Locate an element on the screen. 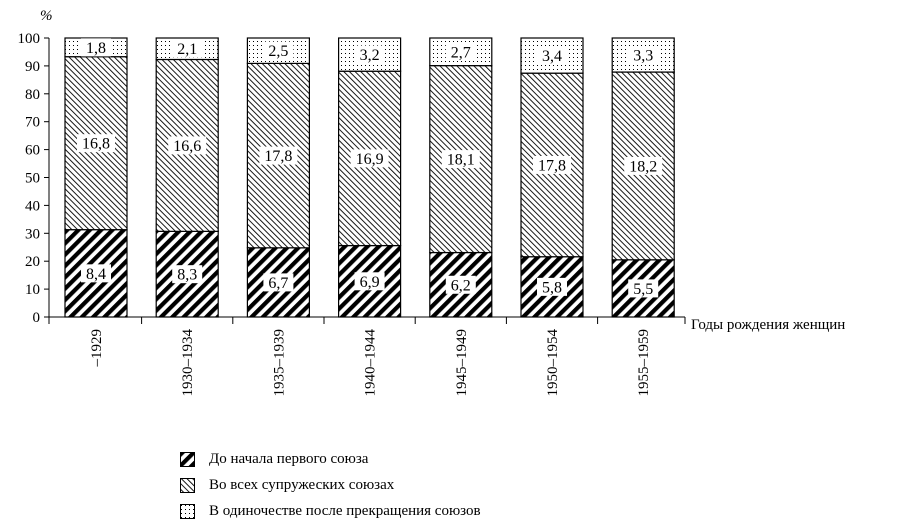 The width and height of the screenshot is (904, 527). legend-item-before-first-union: До начала первого союза is located at coordinates (330, 459).